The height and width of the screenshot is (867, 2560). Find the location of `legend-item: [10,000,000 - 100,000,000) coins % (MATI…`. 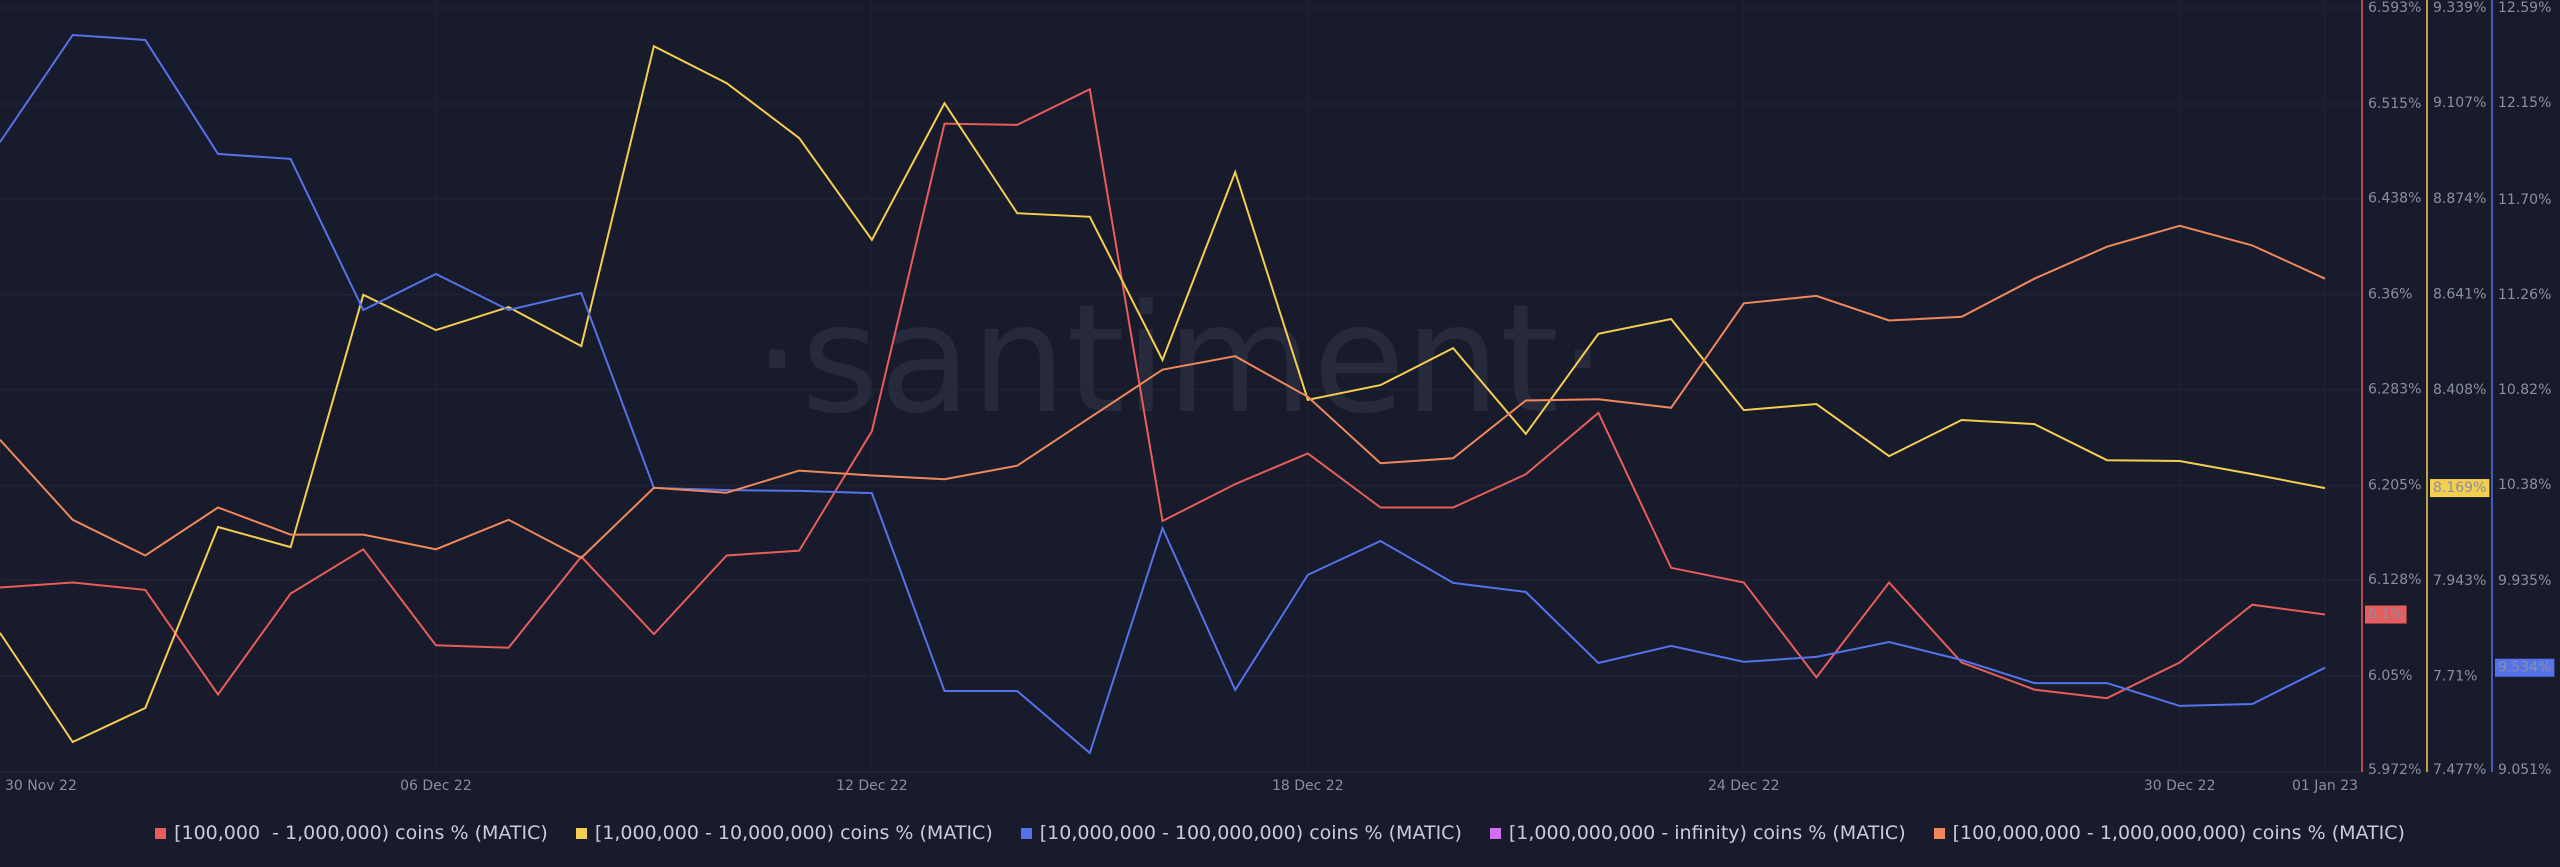

legend-item: [10,000,000 - 100,000,000) coins % (MATI… is located at coordinates (1241, 833).